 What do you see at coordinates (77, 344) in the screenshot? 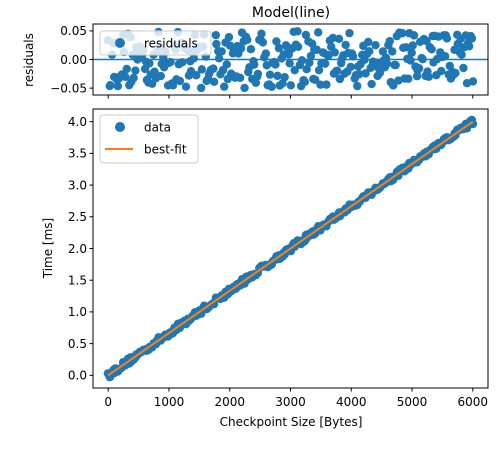
I see `fit-y-tick-label: 0.5` at bounding box center [77, 344].